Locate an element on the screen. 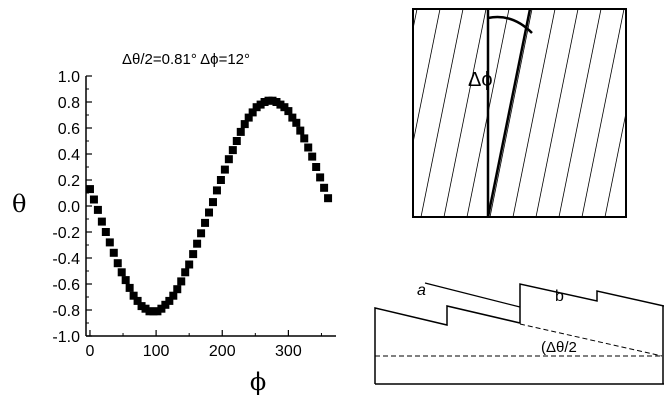  y-tick-label: 0.6 is located at coordinates (69, 129).